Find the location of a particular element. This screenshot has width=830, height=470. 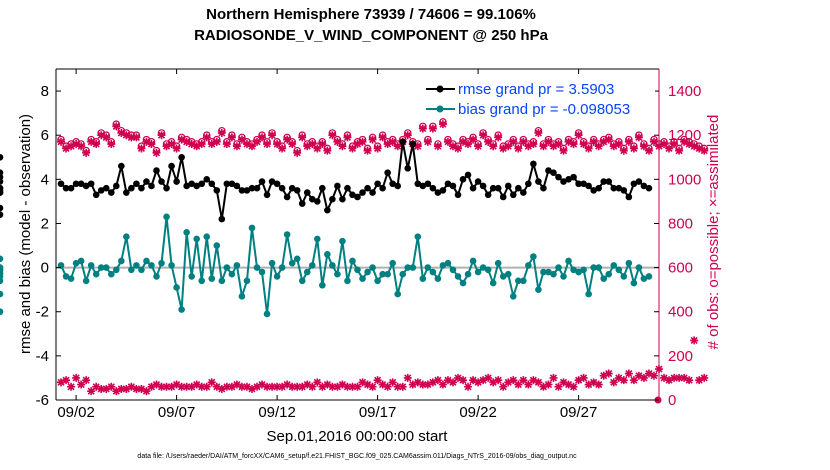

y2-tick-label: 200 is located at coordinates (680, 356).